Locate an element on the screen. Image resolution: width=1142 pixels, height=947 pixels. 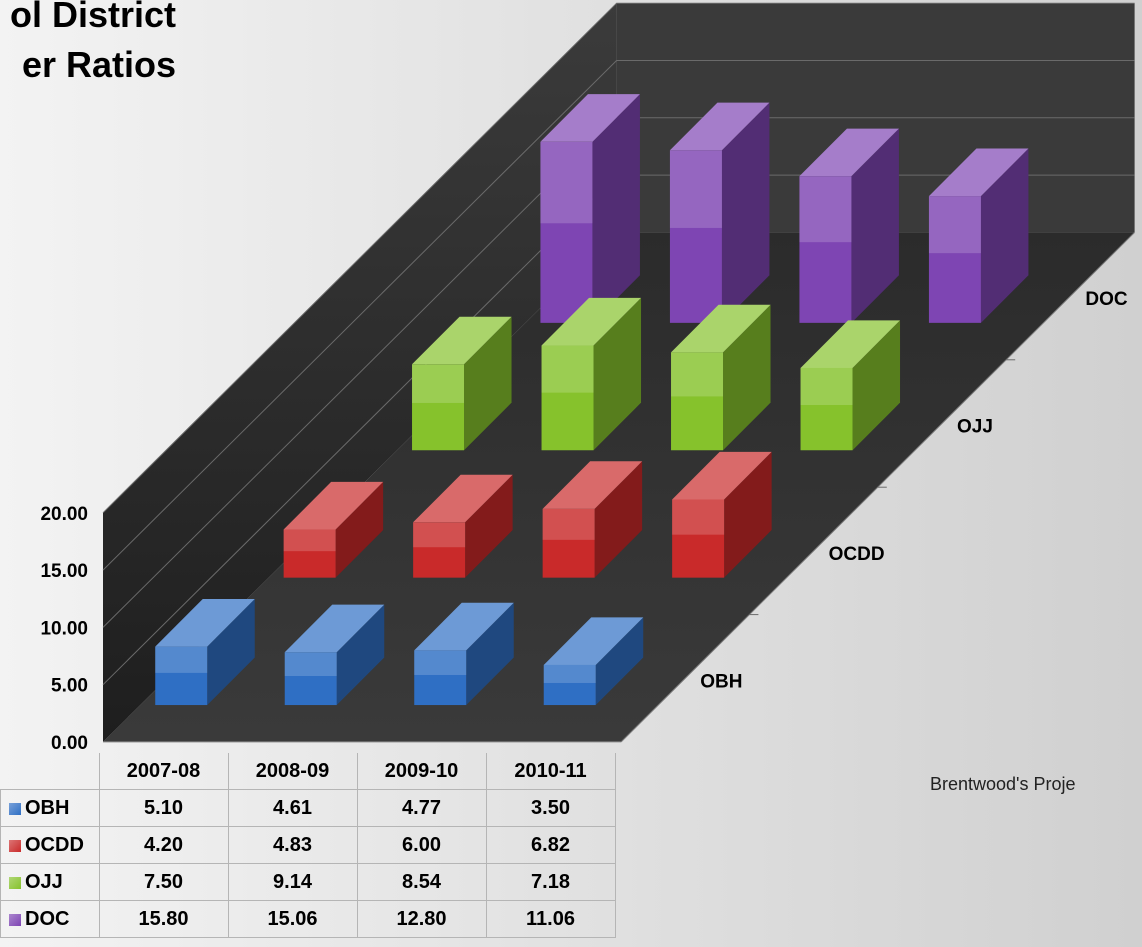
table-cell: 3.50 is located at coordinates (550, 808).